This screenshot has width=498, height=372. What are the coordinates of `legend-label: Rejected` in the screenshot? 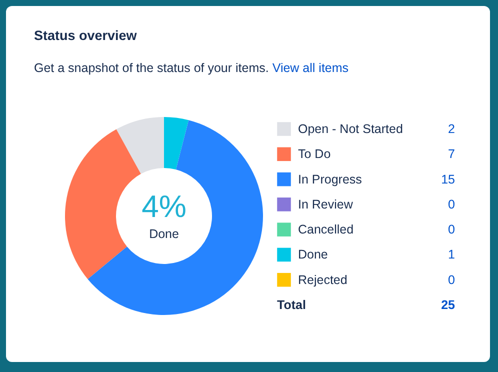 It's located at (323, 279).